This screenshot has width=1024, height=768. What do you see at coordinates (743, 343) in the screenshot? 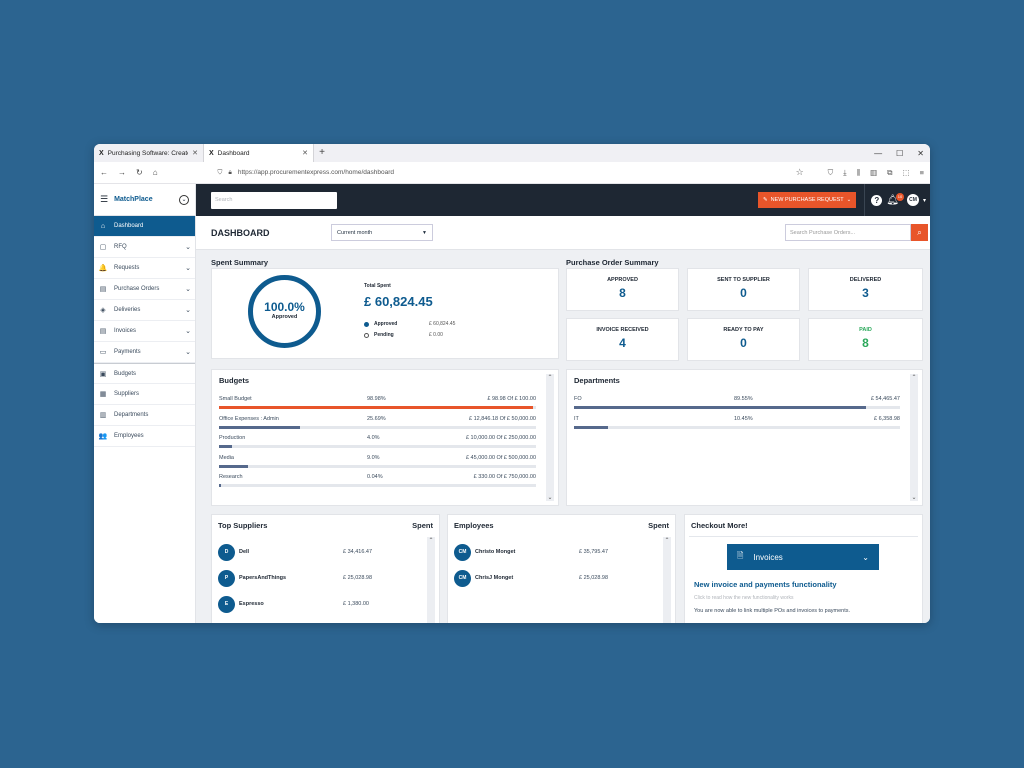
I see `po-card-count: 0` at bounding box center [743, 343].